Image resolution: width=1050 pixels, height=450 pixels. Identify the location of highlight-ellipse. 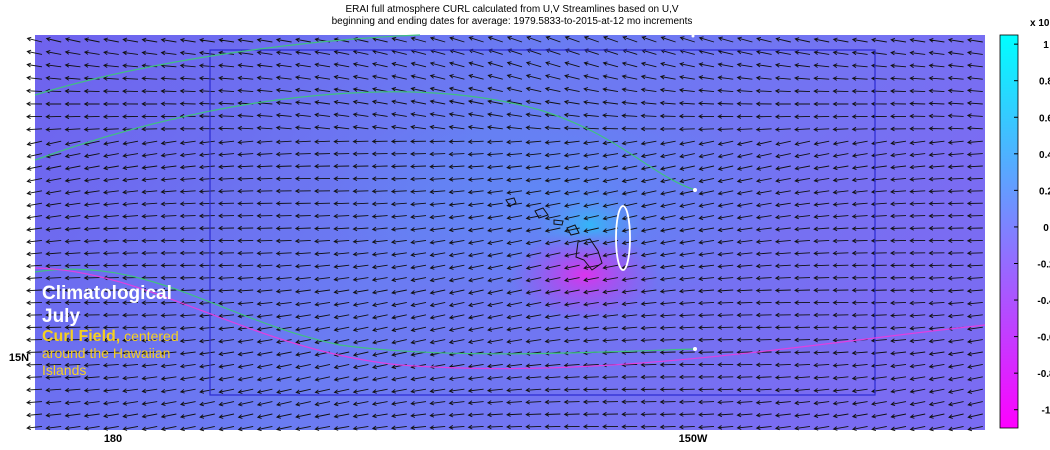
(623, 238).